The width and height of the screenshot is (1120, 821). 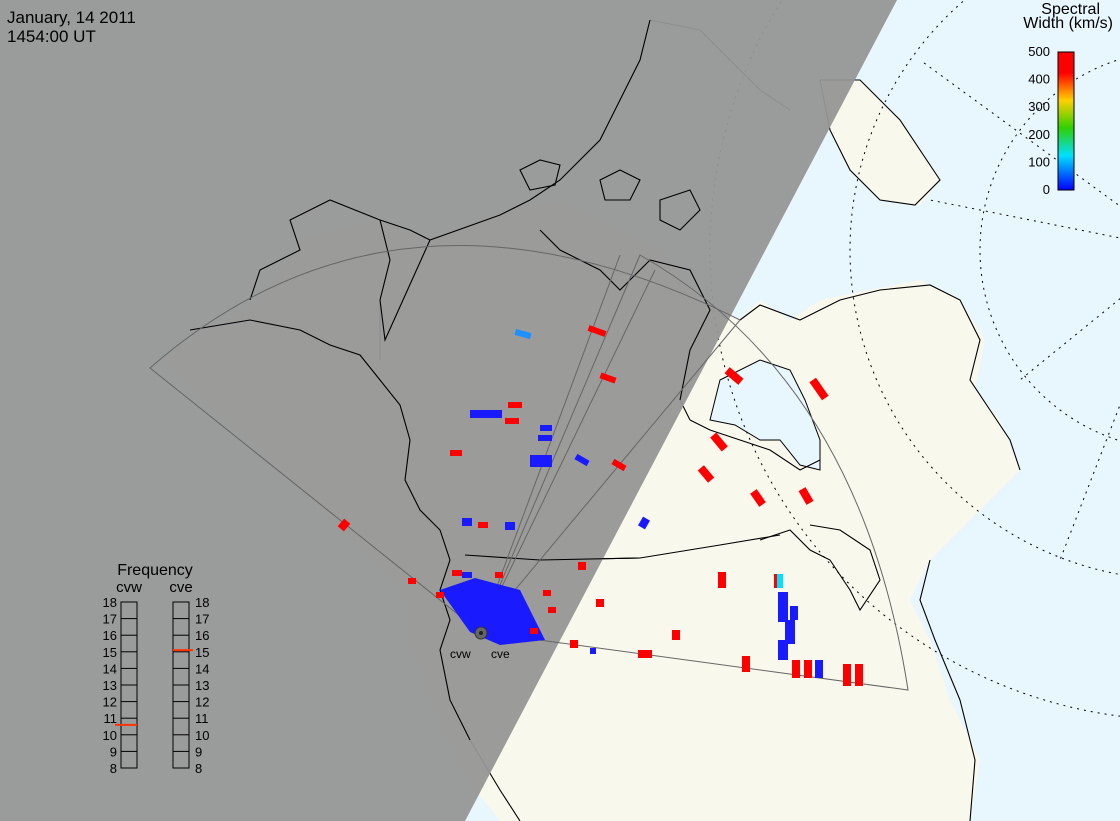 What do you see at coordinates (492, 611) in the screenshot?
I see `near-range-echo-cluster` at bounding box center [492, 611].